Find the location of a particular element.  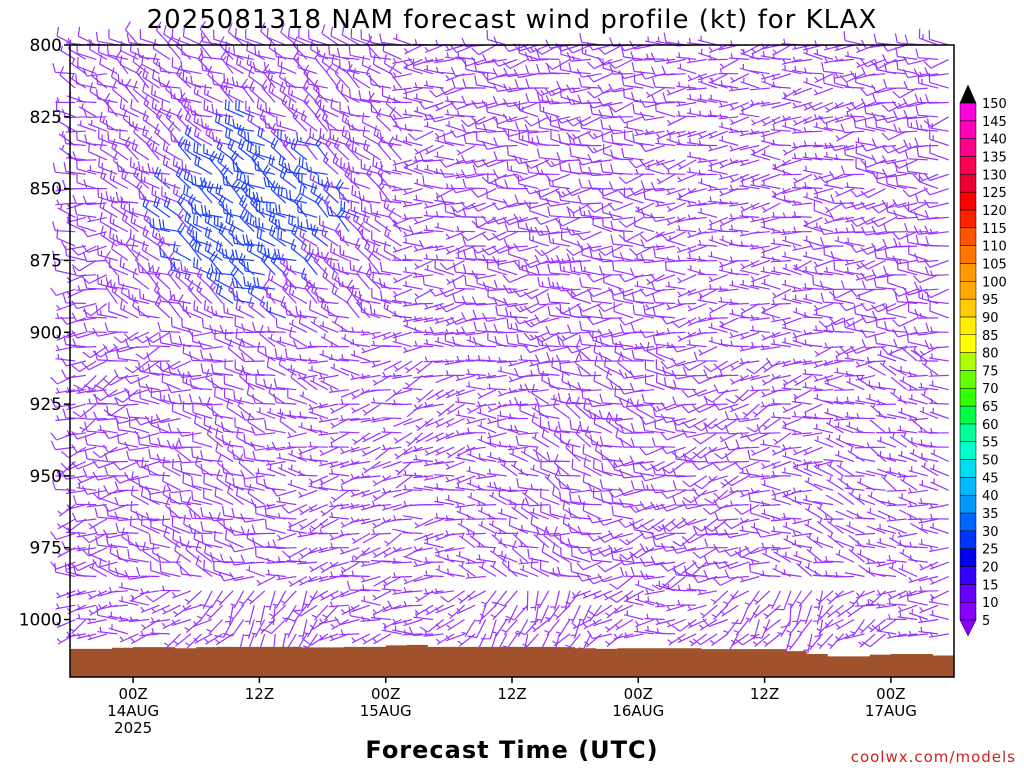

x-tick-label: 12Z is located at coordinates (764, 694).